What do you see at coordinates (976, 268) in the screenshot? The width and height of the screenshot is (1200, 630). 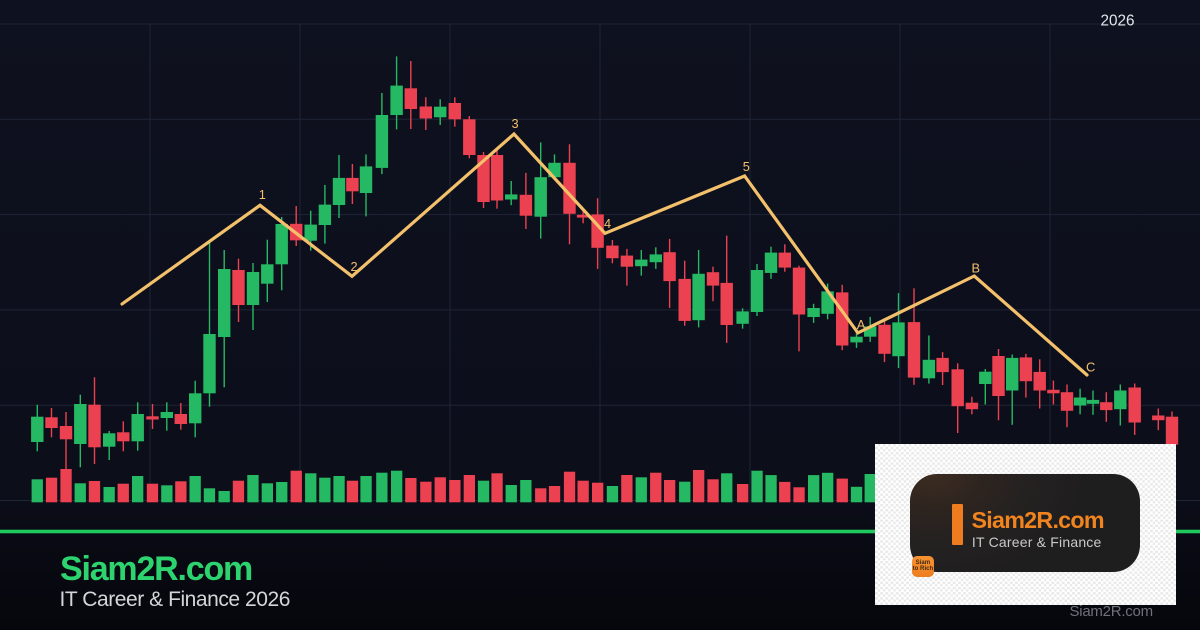 I see `svg-text: B` at bounding box center [976, 268].